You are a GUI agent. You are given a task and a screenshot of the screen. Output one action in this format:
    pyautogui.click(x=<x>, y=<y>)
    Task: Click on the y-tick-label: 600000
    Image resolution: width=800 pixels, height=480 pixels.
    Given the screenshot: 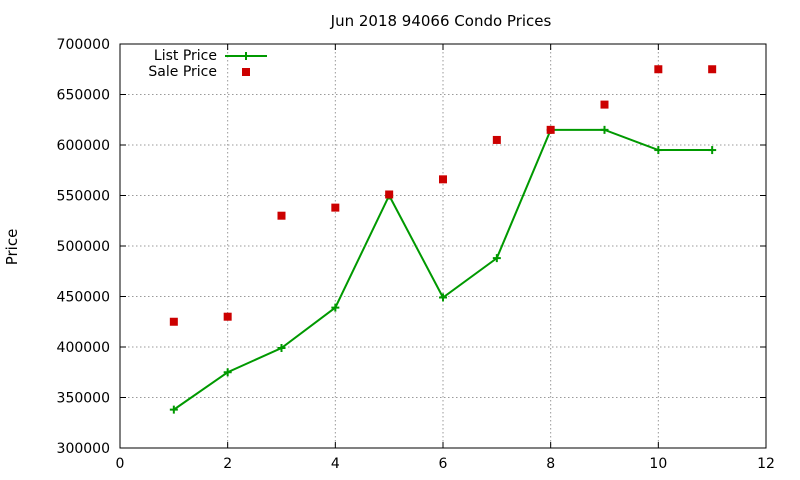 What is the action you would take?
    pyautogui.click(x=83, y=146)
    